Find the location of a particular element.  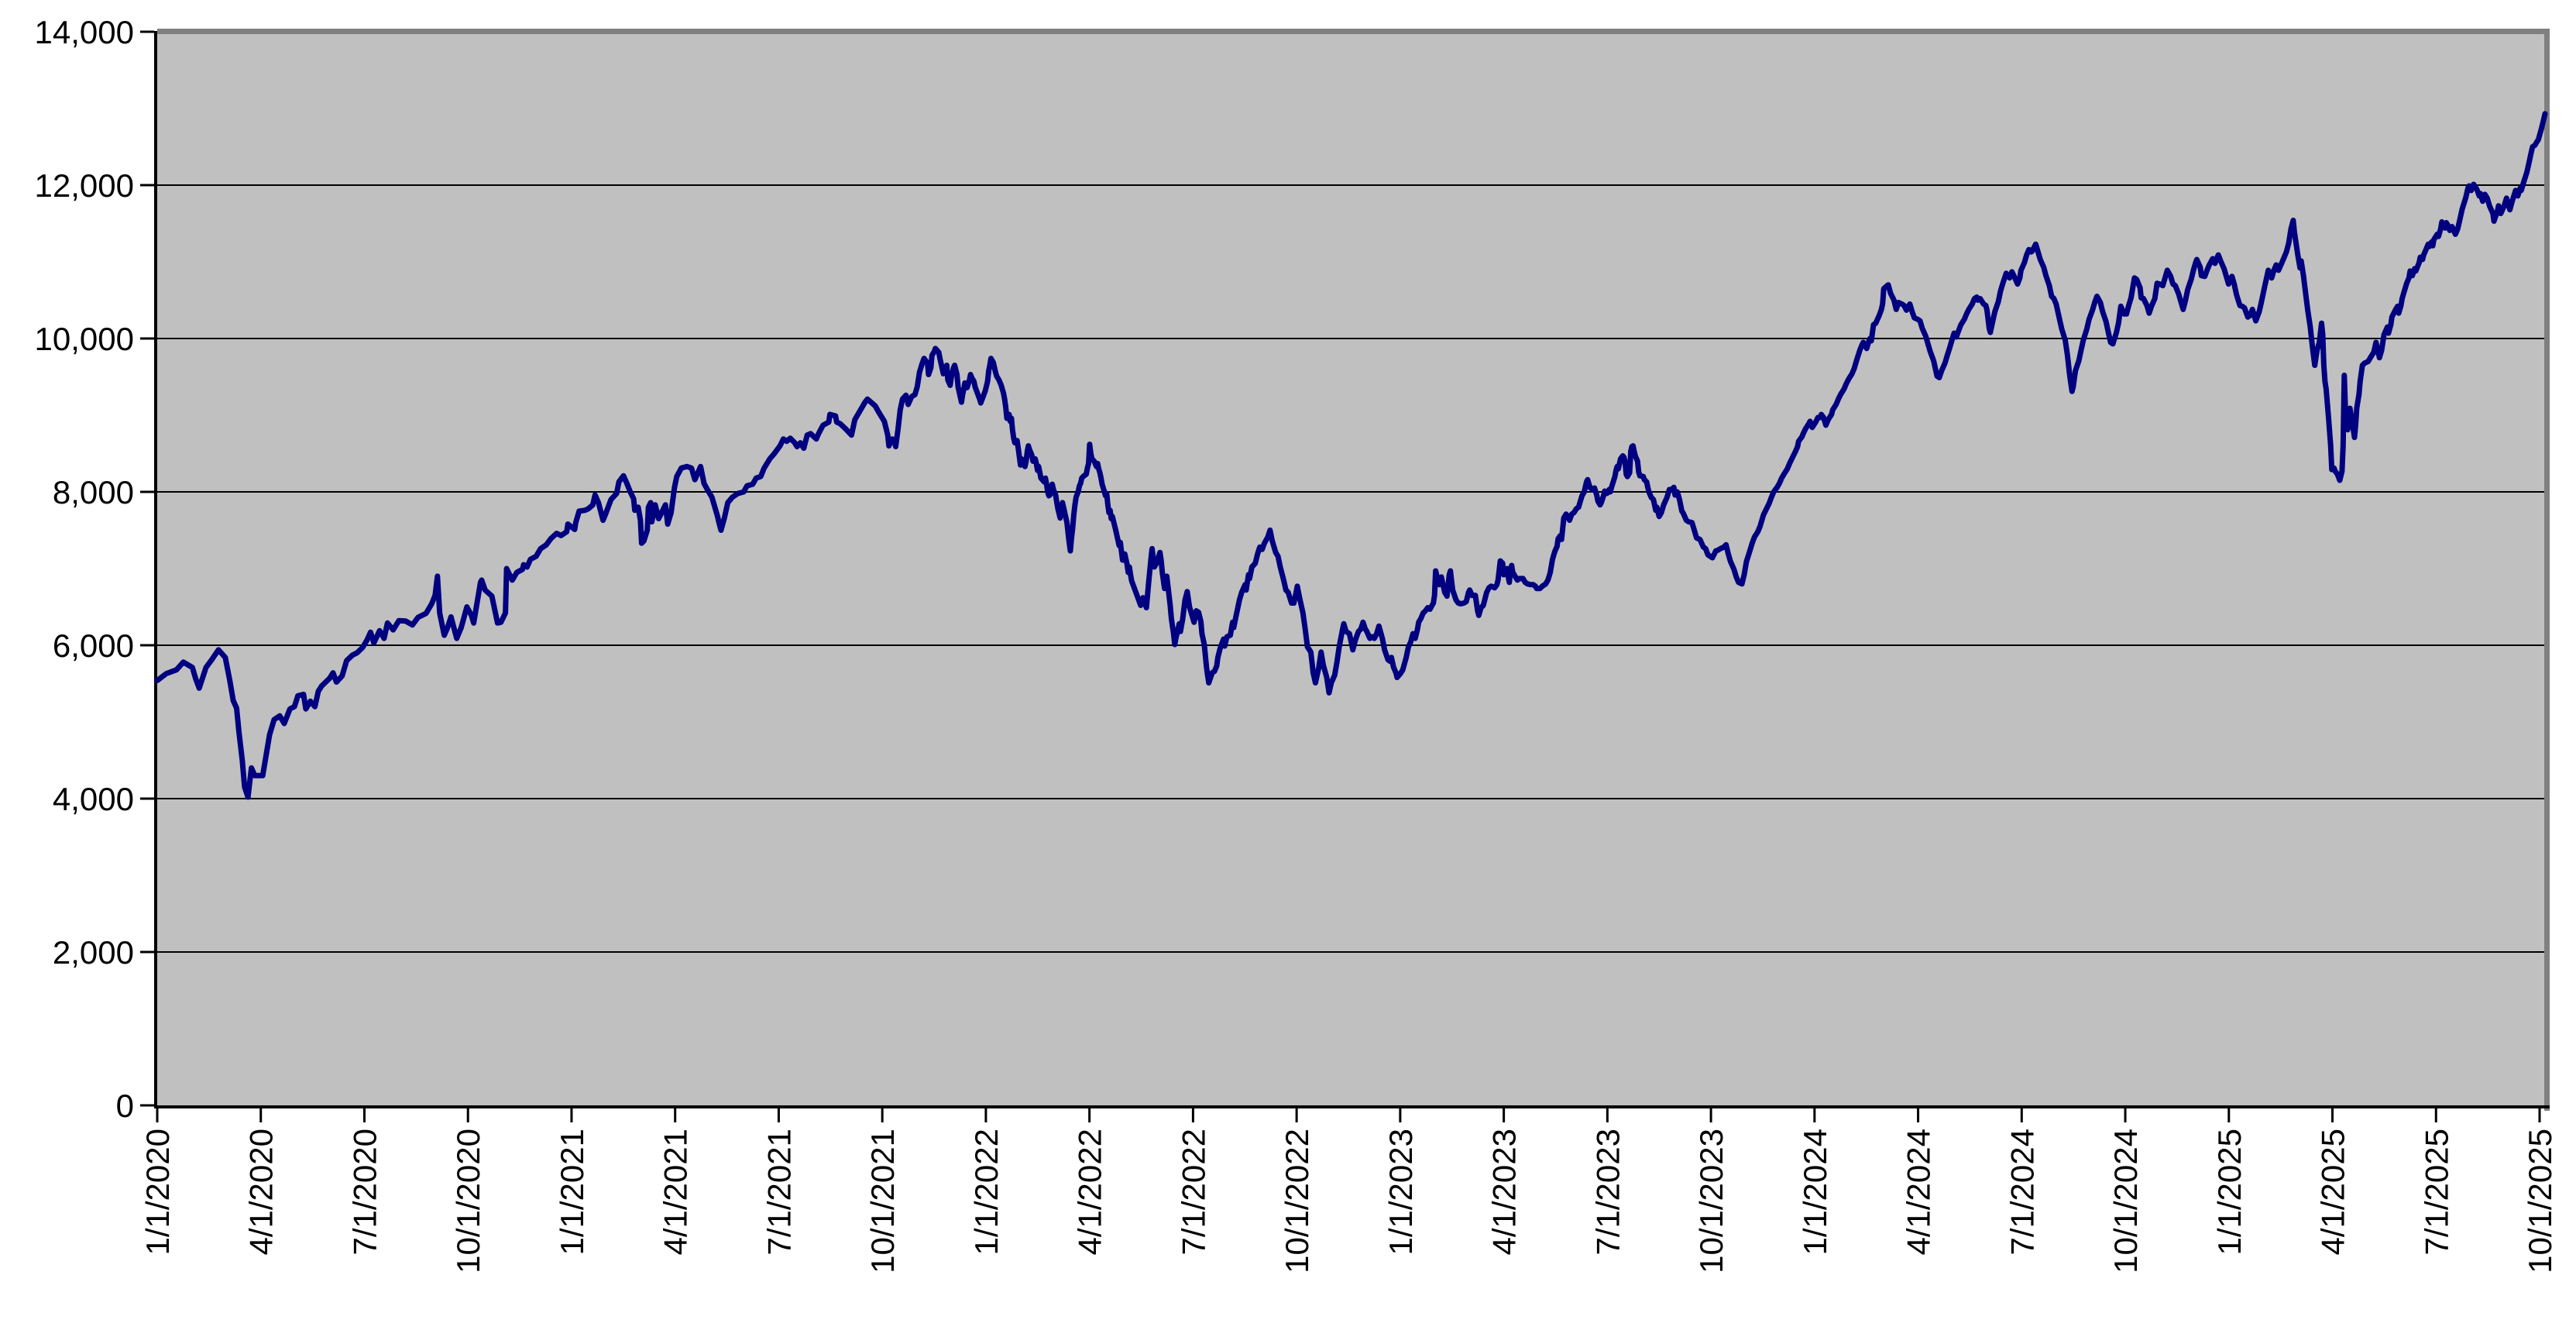

x-tick-label: 7/1/2022 is located at coordinates (1193, 1192).